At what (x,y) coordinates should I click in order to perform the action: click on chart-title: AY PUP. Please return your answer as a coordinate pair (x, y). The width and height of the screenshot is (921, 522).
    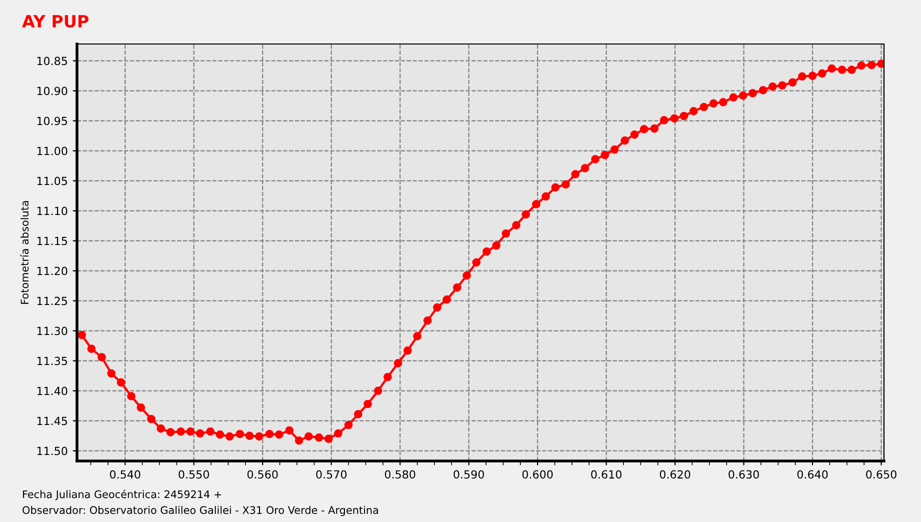
    Looking at the image, I should click on (55, 21).